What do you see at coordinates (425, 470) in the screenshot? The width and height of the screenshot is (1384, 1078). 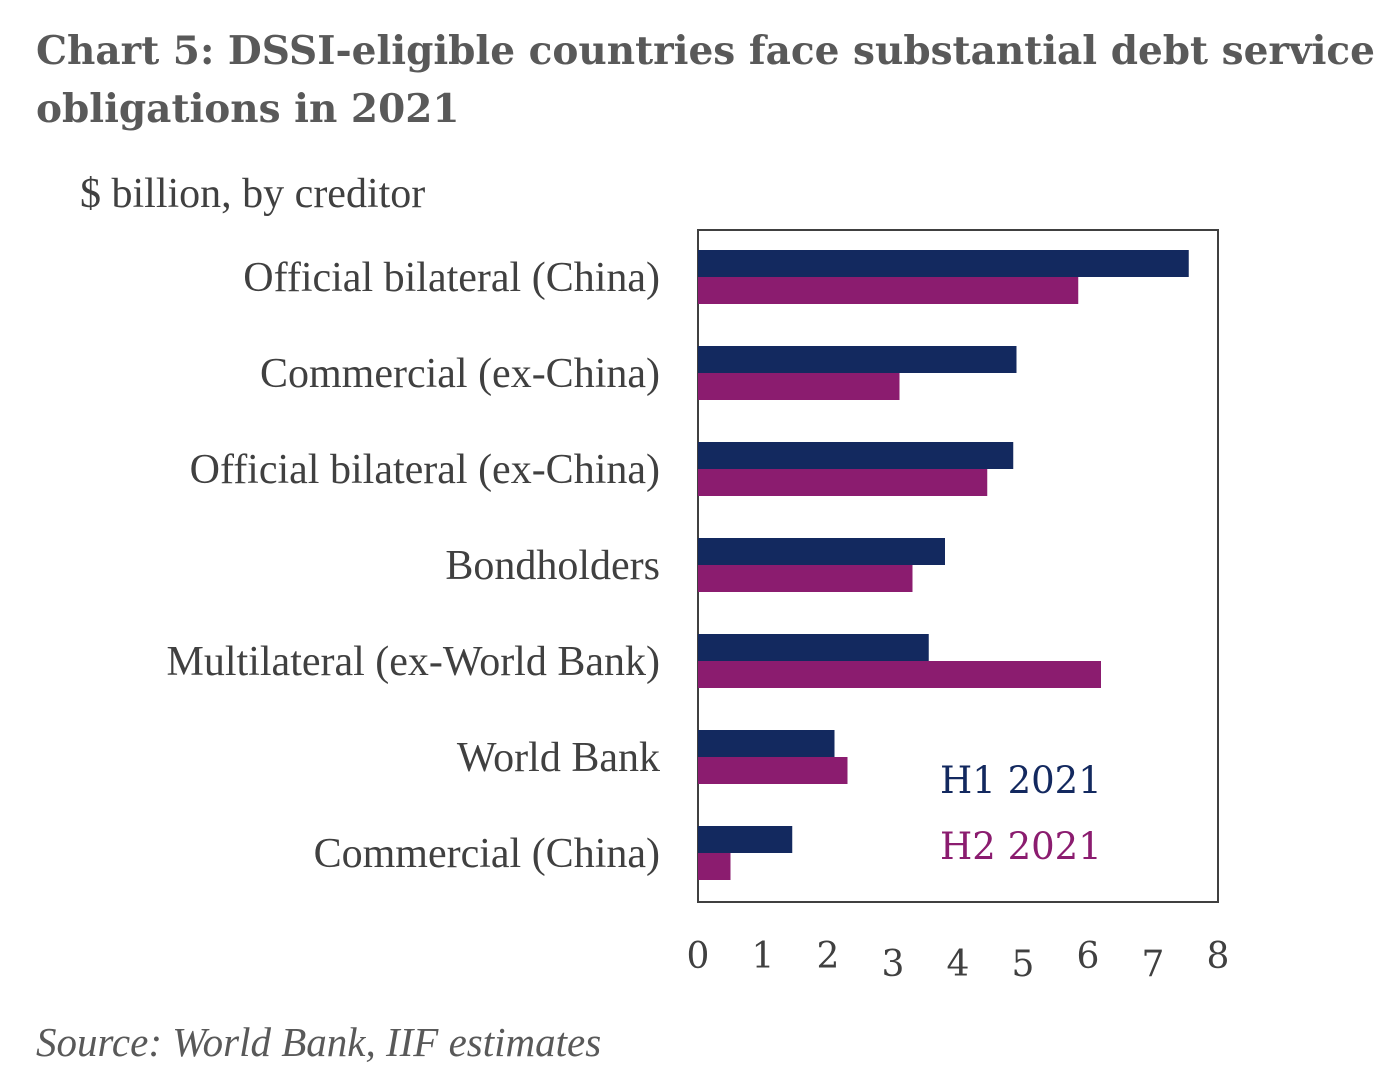 I see `category-label: Official bilateral (ex-China)` at bounding box center [425, 470].